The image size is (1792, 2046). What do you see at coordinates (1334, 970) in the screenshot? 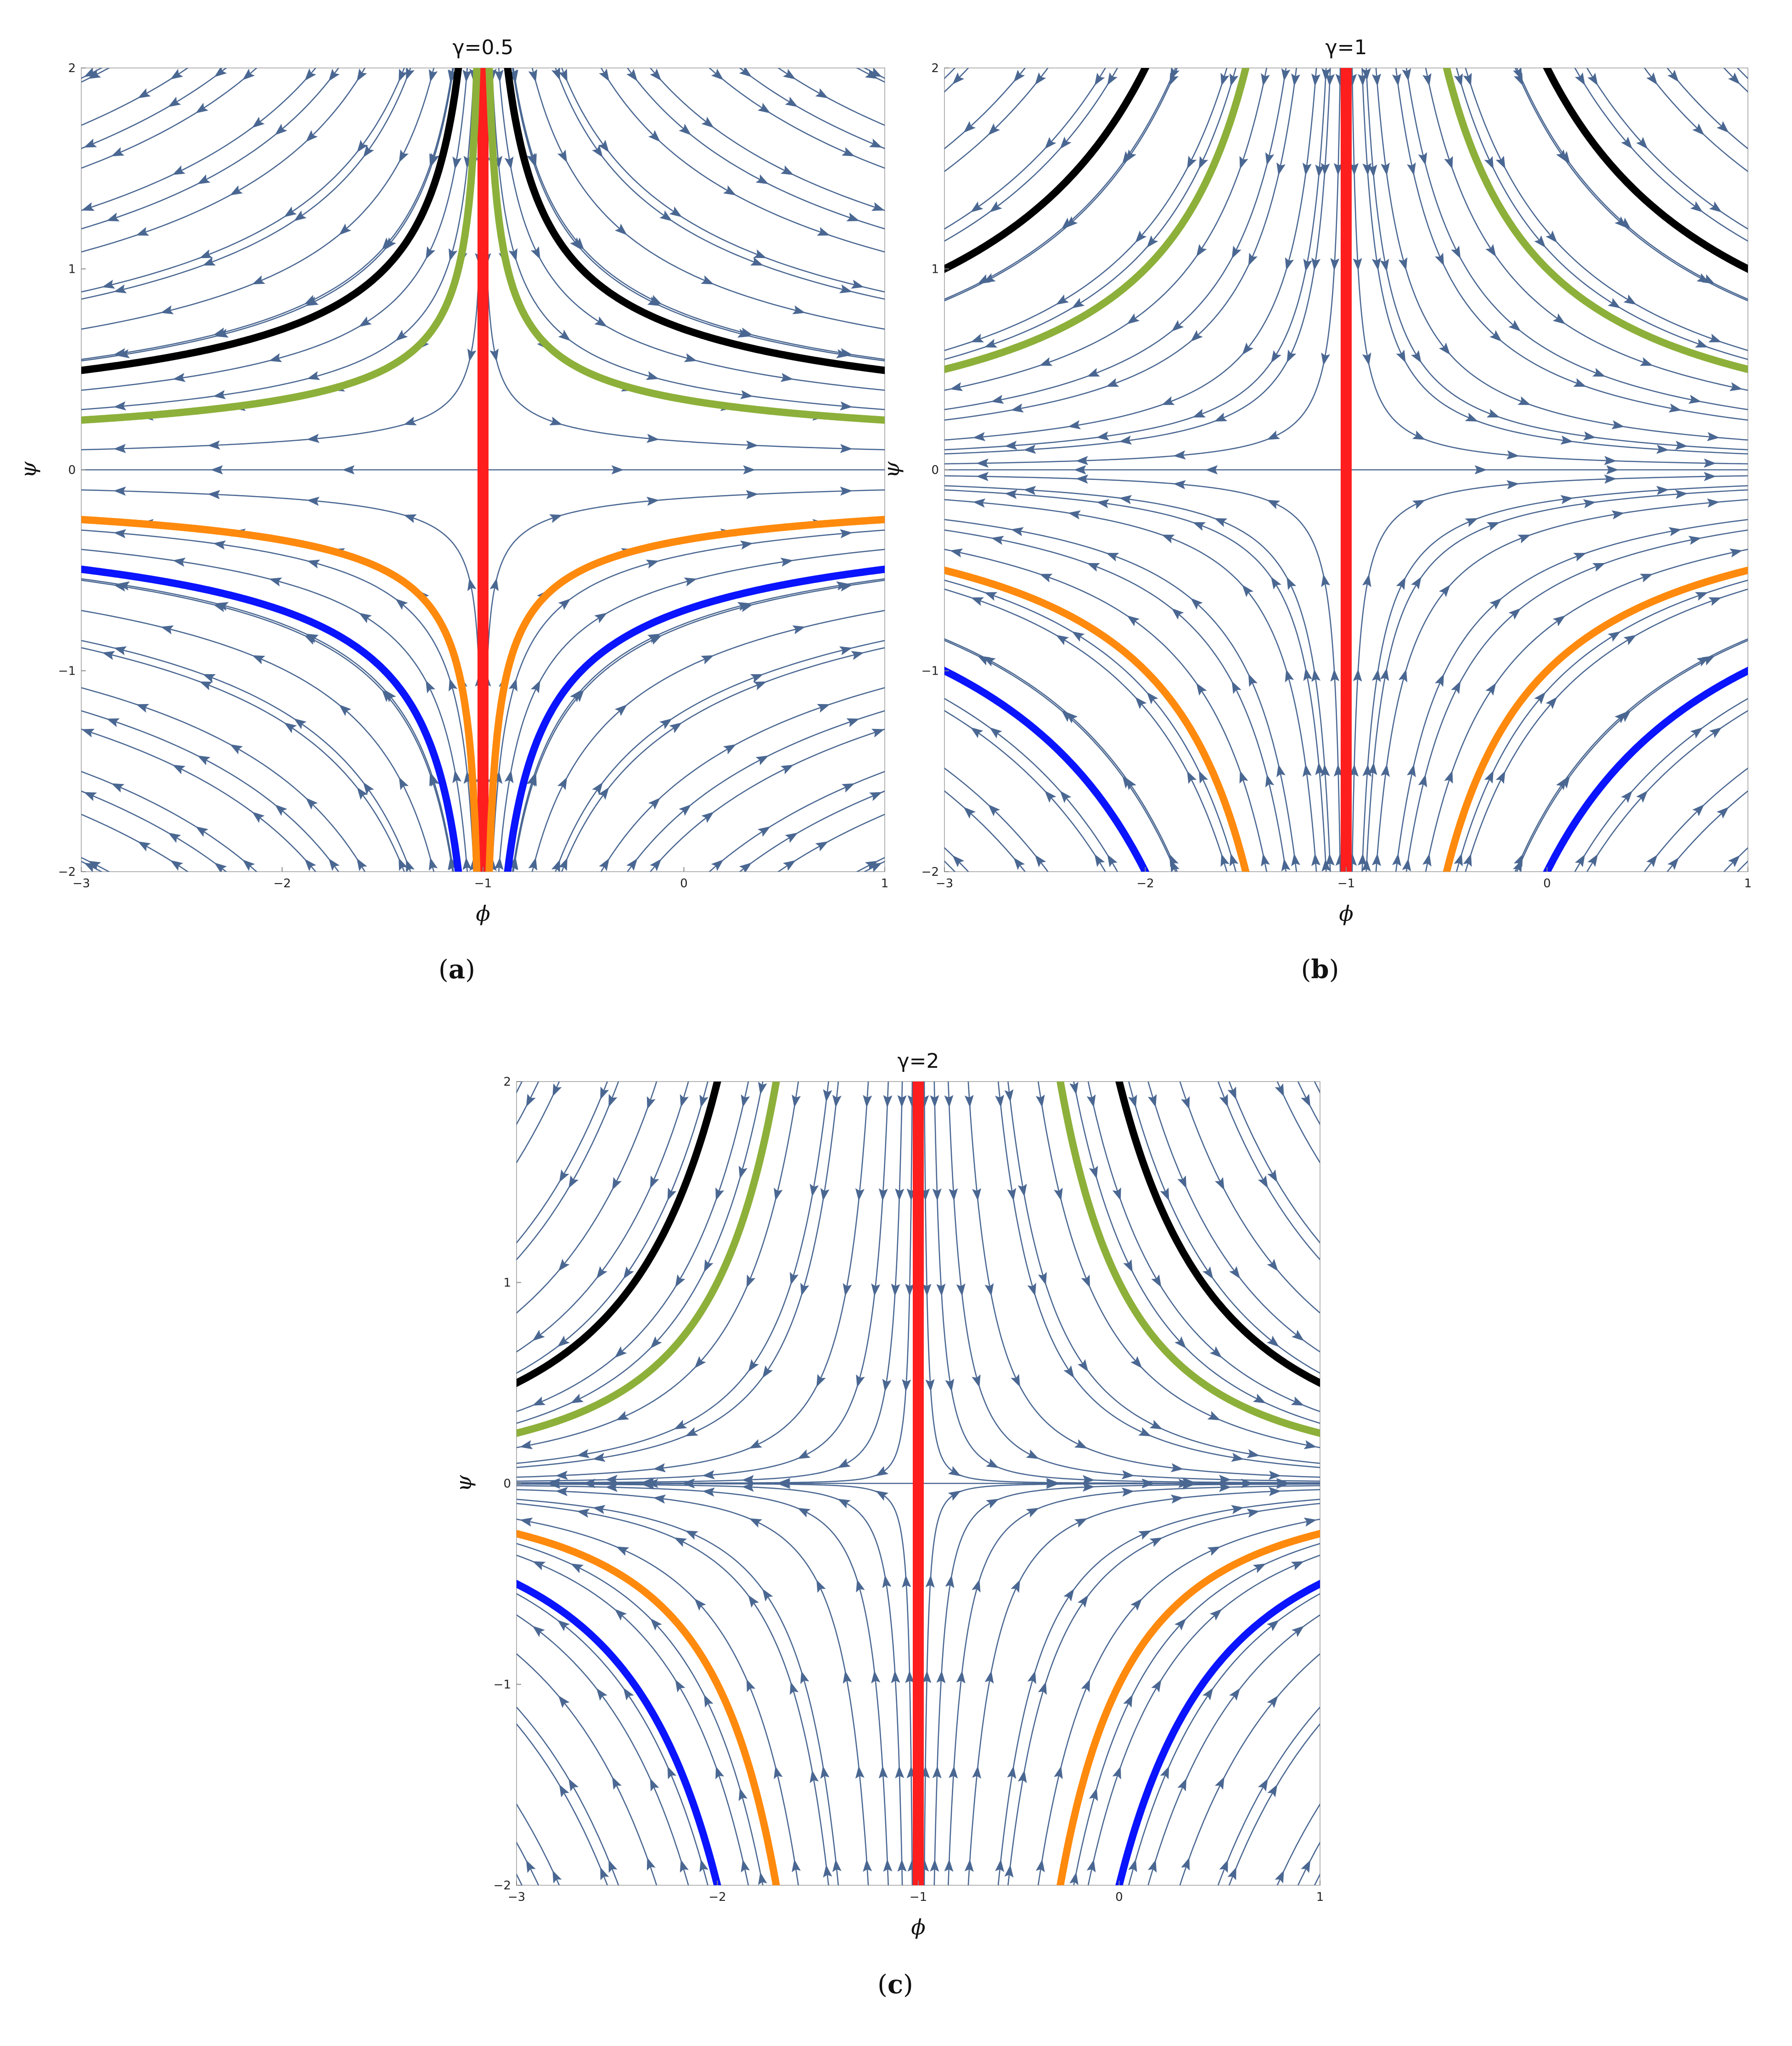
I see `caption-close: )` at bounding box center [1334, 970].